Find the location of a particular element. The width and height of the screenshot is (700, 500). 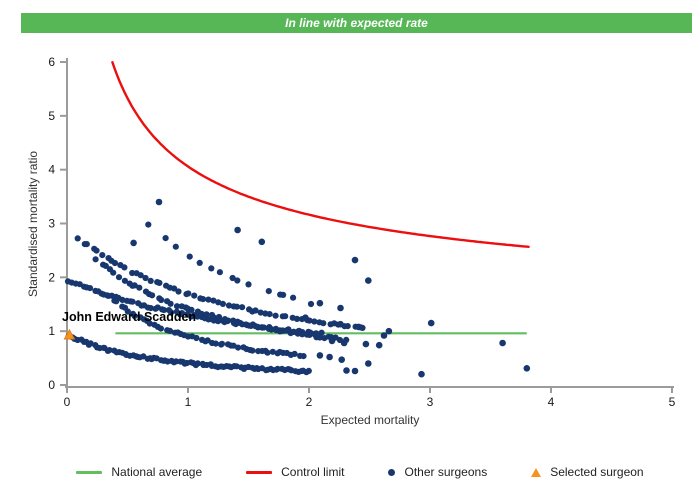

selected-surgeon-triangle-icon is located at coordinates (536, 472).